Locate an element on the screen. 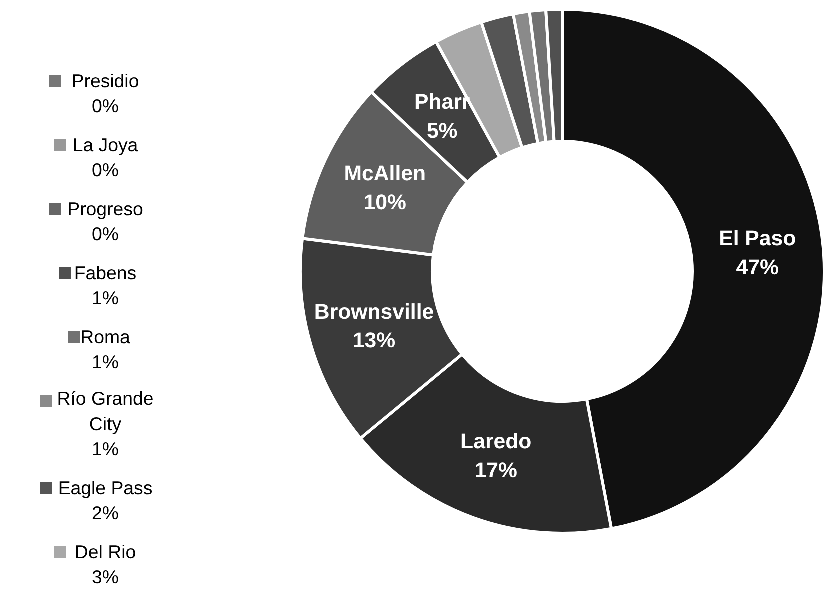 The image size is (827, 609). legend-label: Río Grande City is located at coordinates (105, 411).